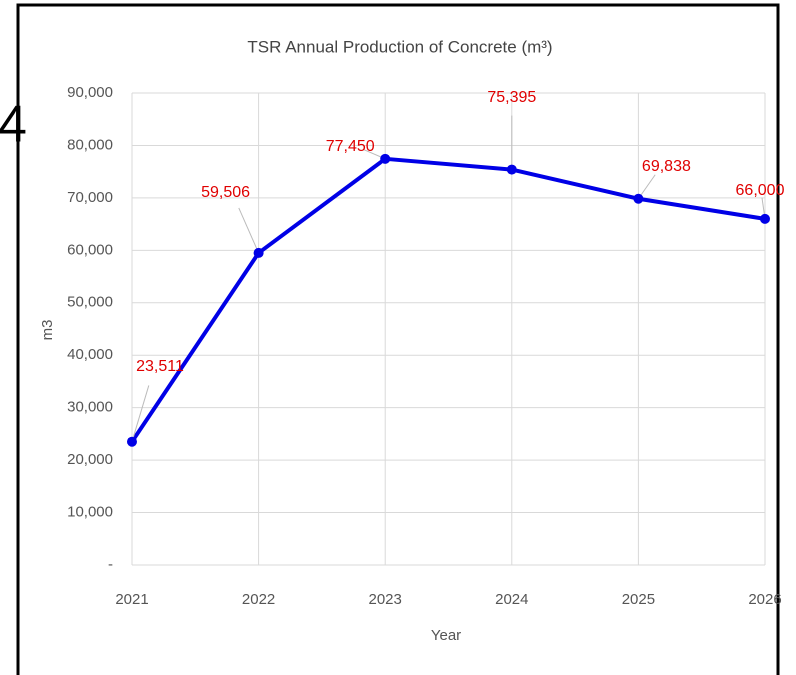 The image size is (796, 675). I want to click on x-axis-label: Year, so click(446, 635).